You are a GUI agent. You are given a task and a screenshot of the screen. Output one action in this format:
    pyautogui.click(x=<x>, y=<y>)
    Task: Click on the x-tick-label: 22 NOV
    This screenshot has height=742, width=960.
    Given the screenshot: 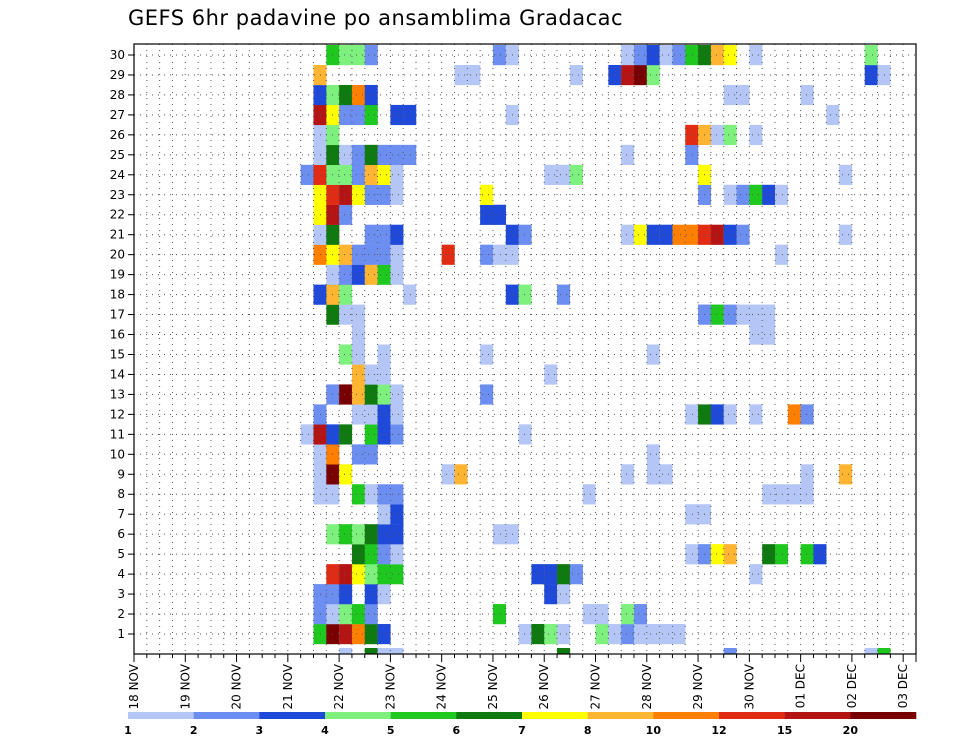 What is the action you would take?
    pyautogui.click(x=339, y=686)
    